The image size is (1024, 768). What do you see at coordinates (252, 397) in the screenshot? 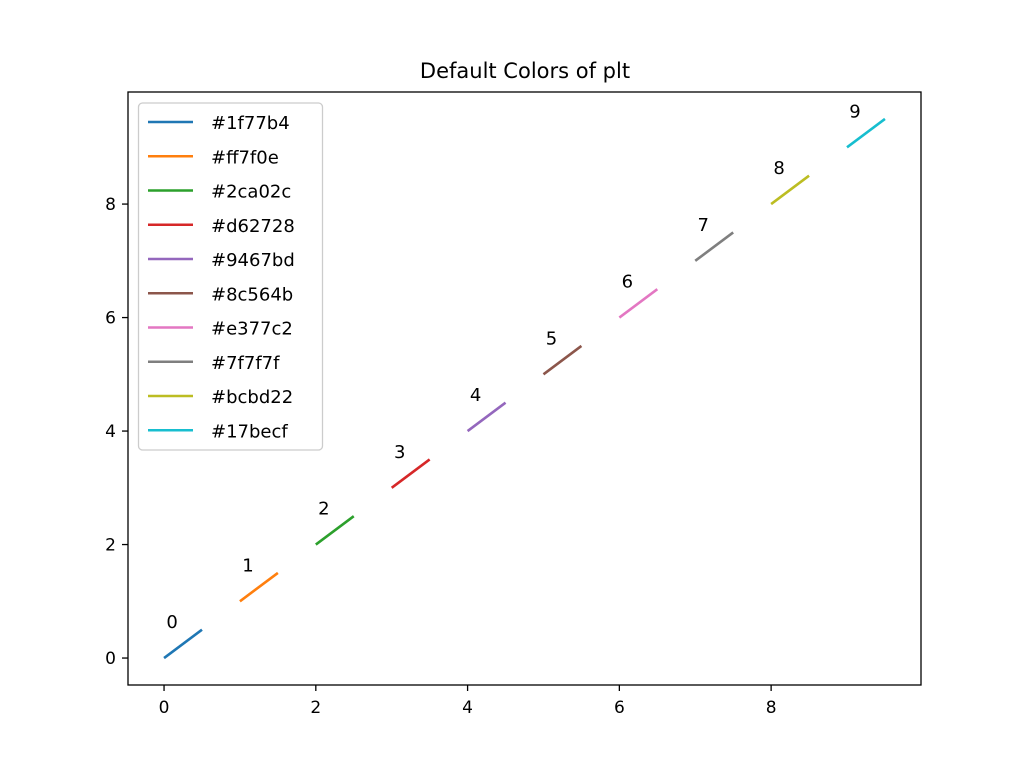
I see `legend-label-8: #bcbd22` at bounding box center [252, 397].